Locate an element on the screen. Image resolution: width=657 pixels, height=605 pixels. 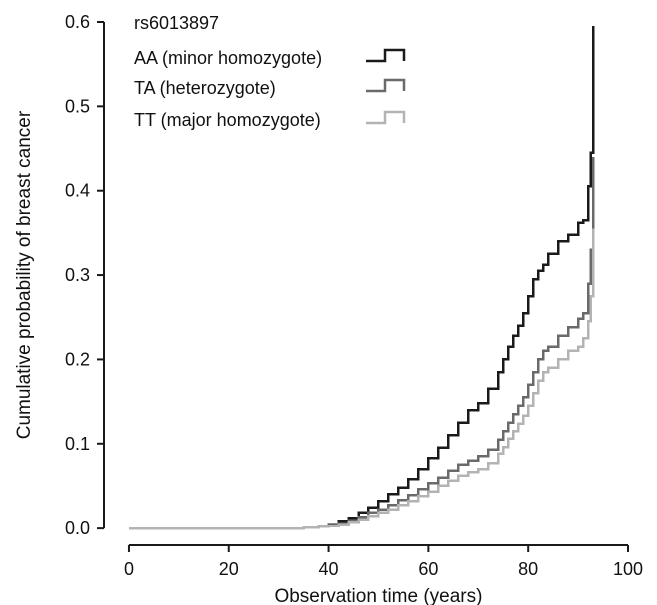
y-tick-label: 0.0 is located at coordinates (77, 528).